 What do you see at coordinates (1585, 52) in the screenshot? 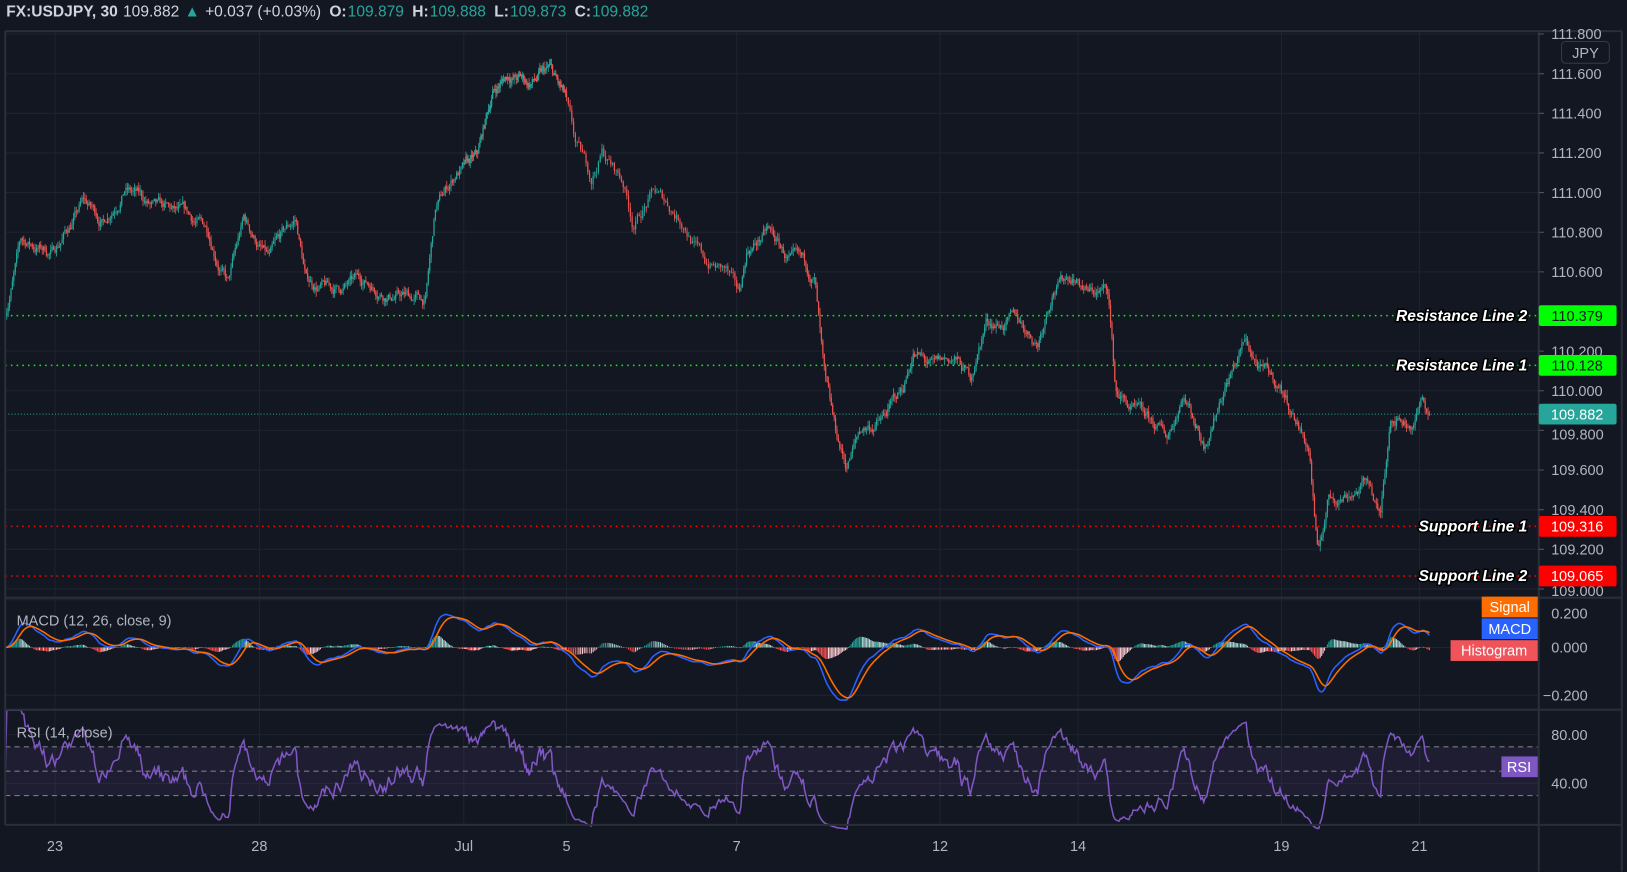
I see `currency-badge: JPY` at bounding box center [1585, 52].